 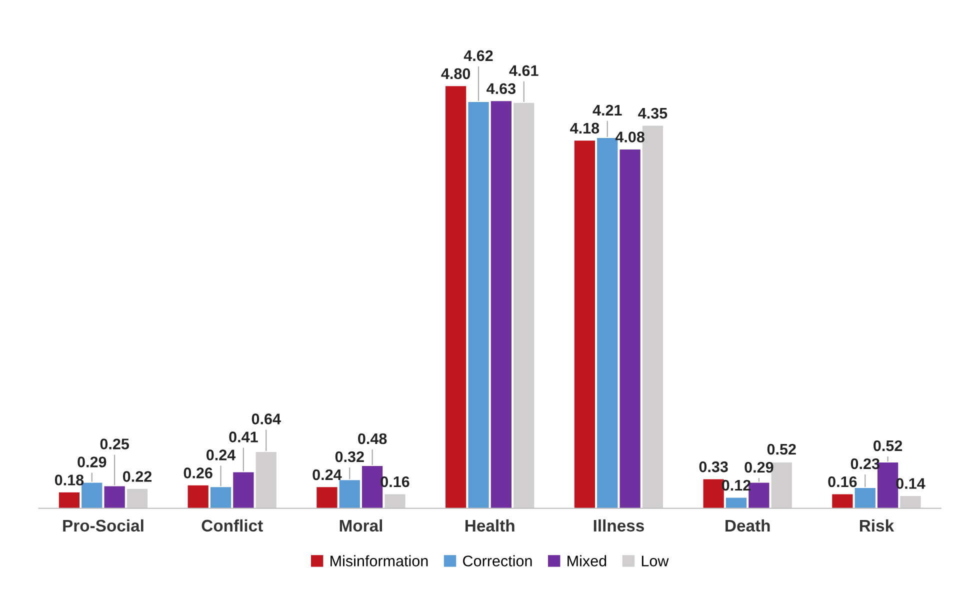 What do you see at coordinates (497, 560) in the screenshot?
I see `legend-label: Correction` at bounding box center [497, 560].